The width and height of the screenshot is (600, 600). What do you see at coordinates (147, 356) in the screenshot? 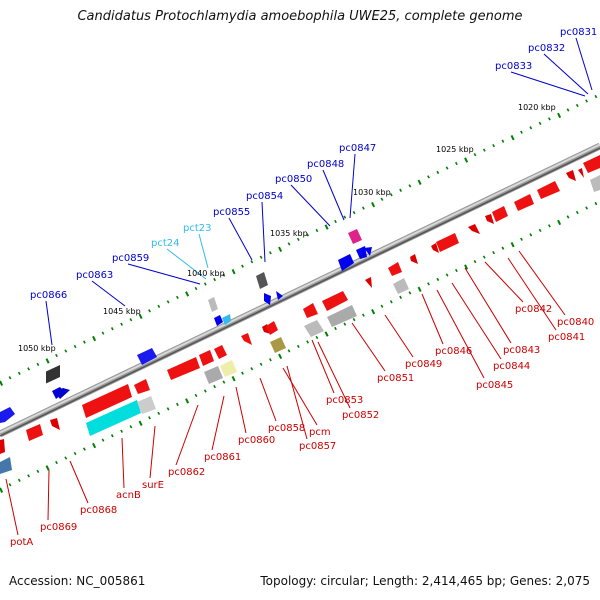
I see `gene-pc0859` at bounding box center [147, 356].